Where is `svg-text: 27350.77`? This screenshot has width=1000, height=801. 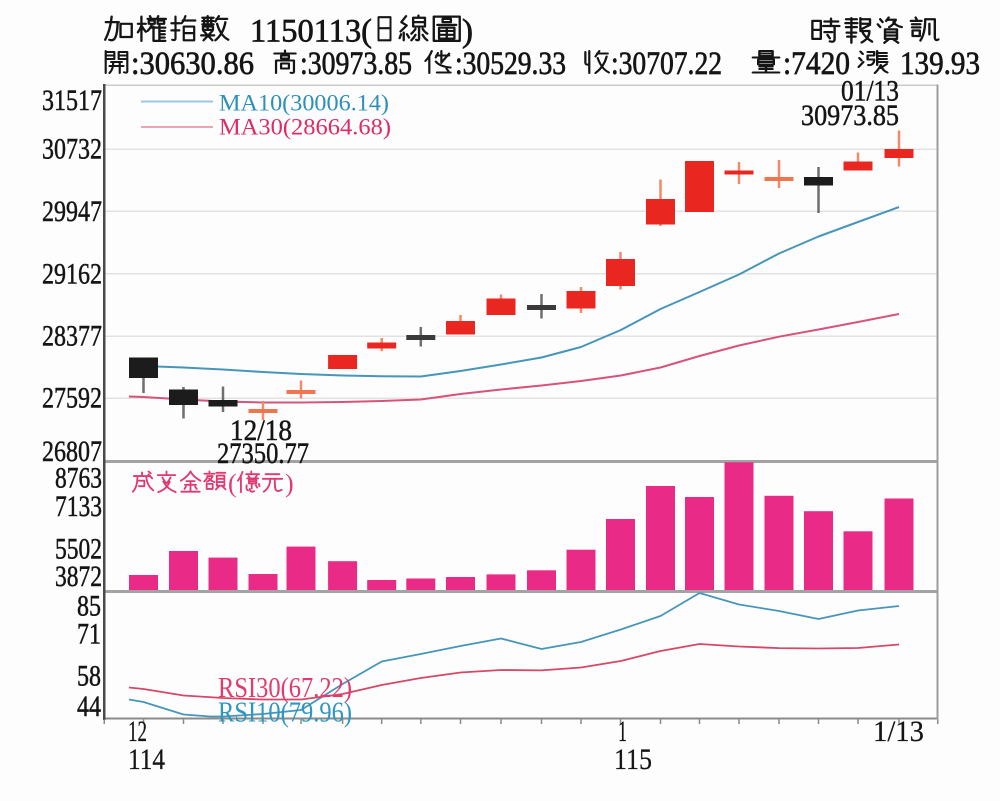
svg-text: 27350.77 is located at coordinates (263, 453).